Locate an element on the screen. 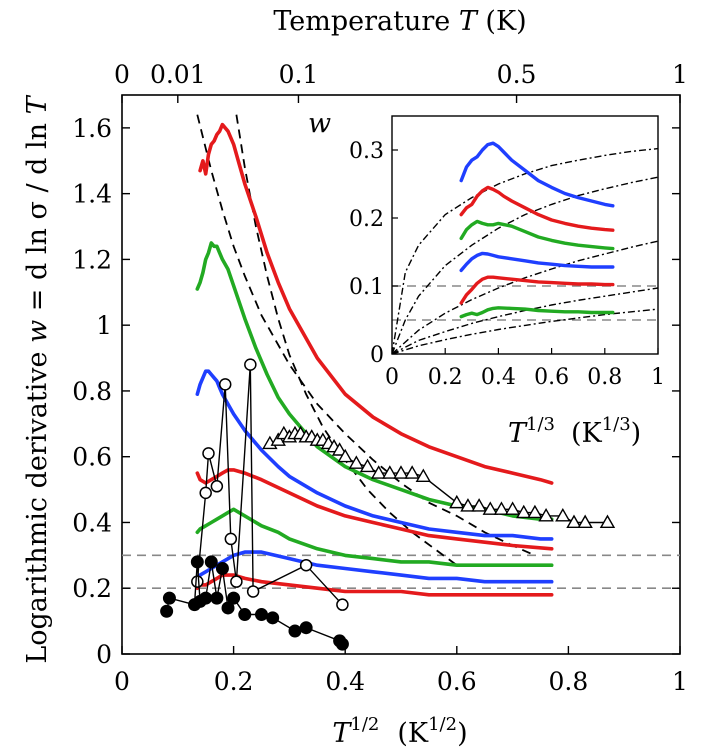  inset-background is located at coordinates (525, 235).